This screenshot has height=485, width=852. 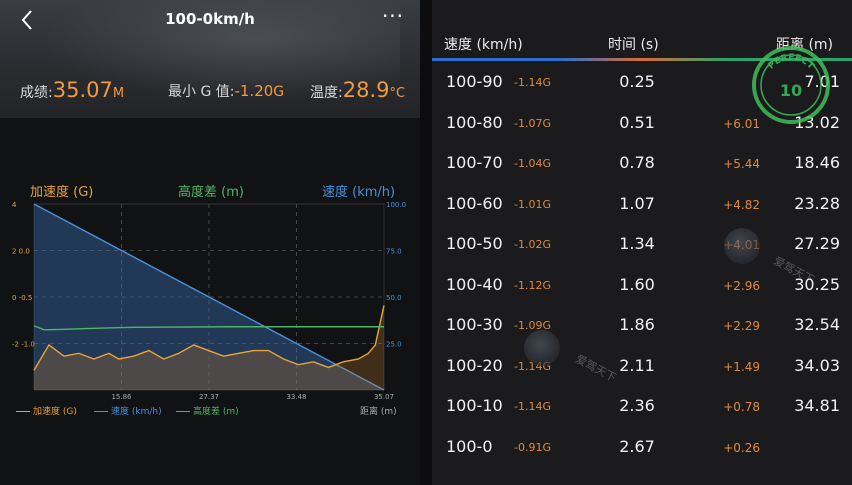 What do you see at coordinates (209, 338) in the screenshot?
I see `accel-series-line` at bounding box center [209, 338].